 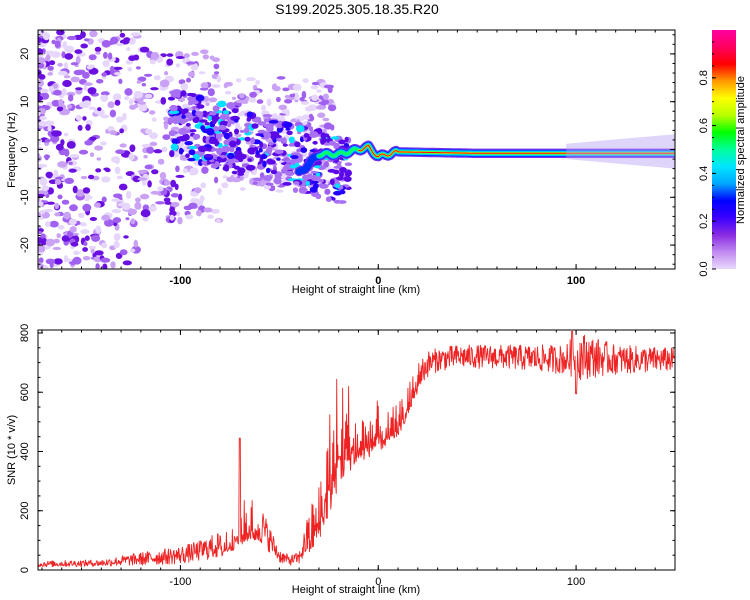 What do you see at coordinates (25, 333) in the screenshot?
I see `y-tick-label: 800` at bounding box center [25, 333].